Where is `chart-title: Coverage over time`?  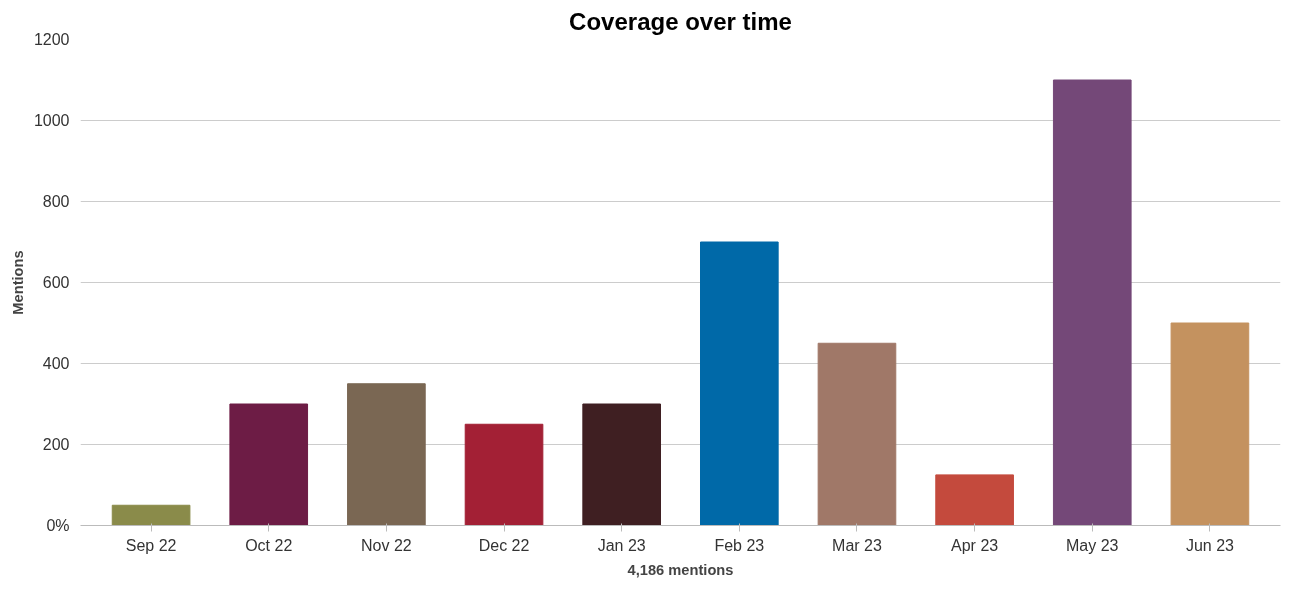 chart-title: Coverage over time is located at coordinates (680, 21).